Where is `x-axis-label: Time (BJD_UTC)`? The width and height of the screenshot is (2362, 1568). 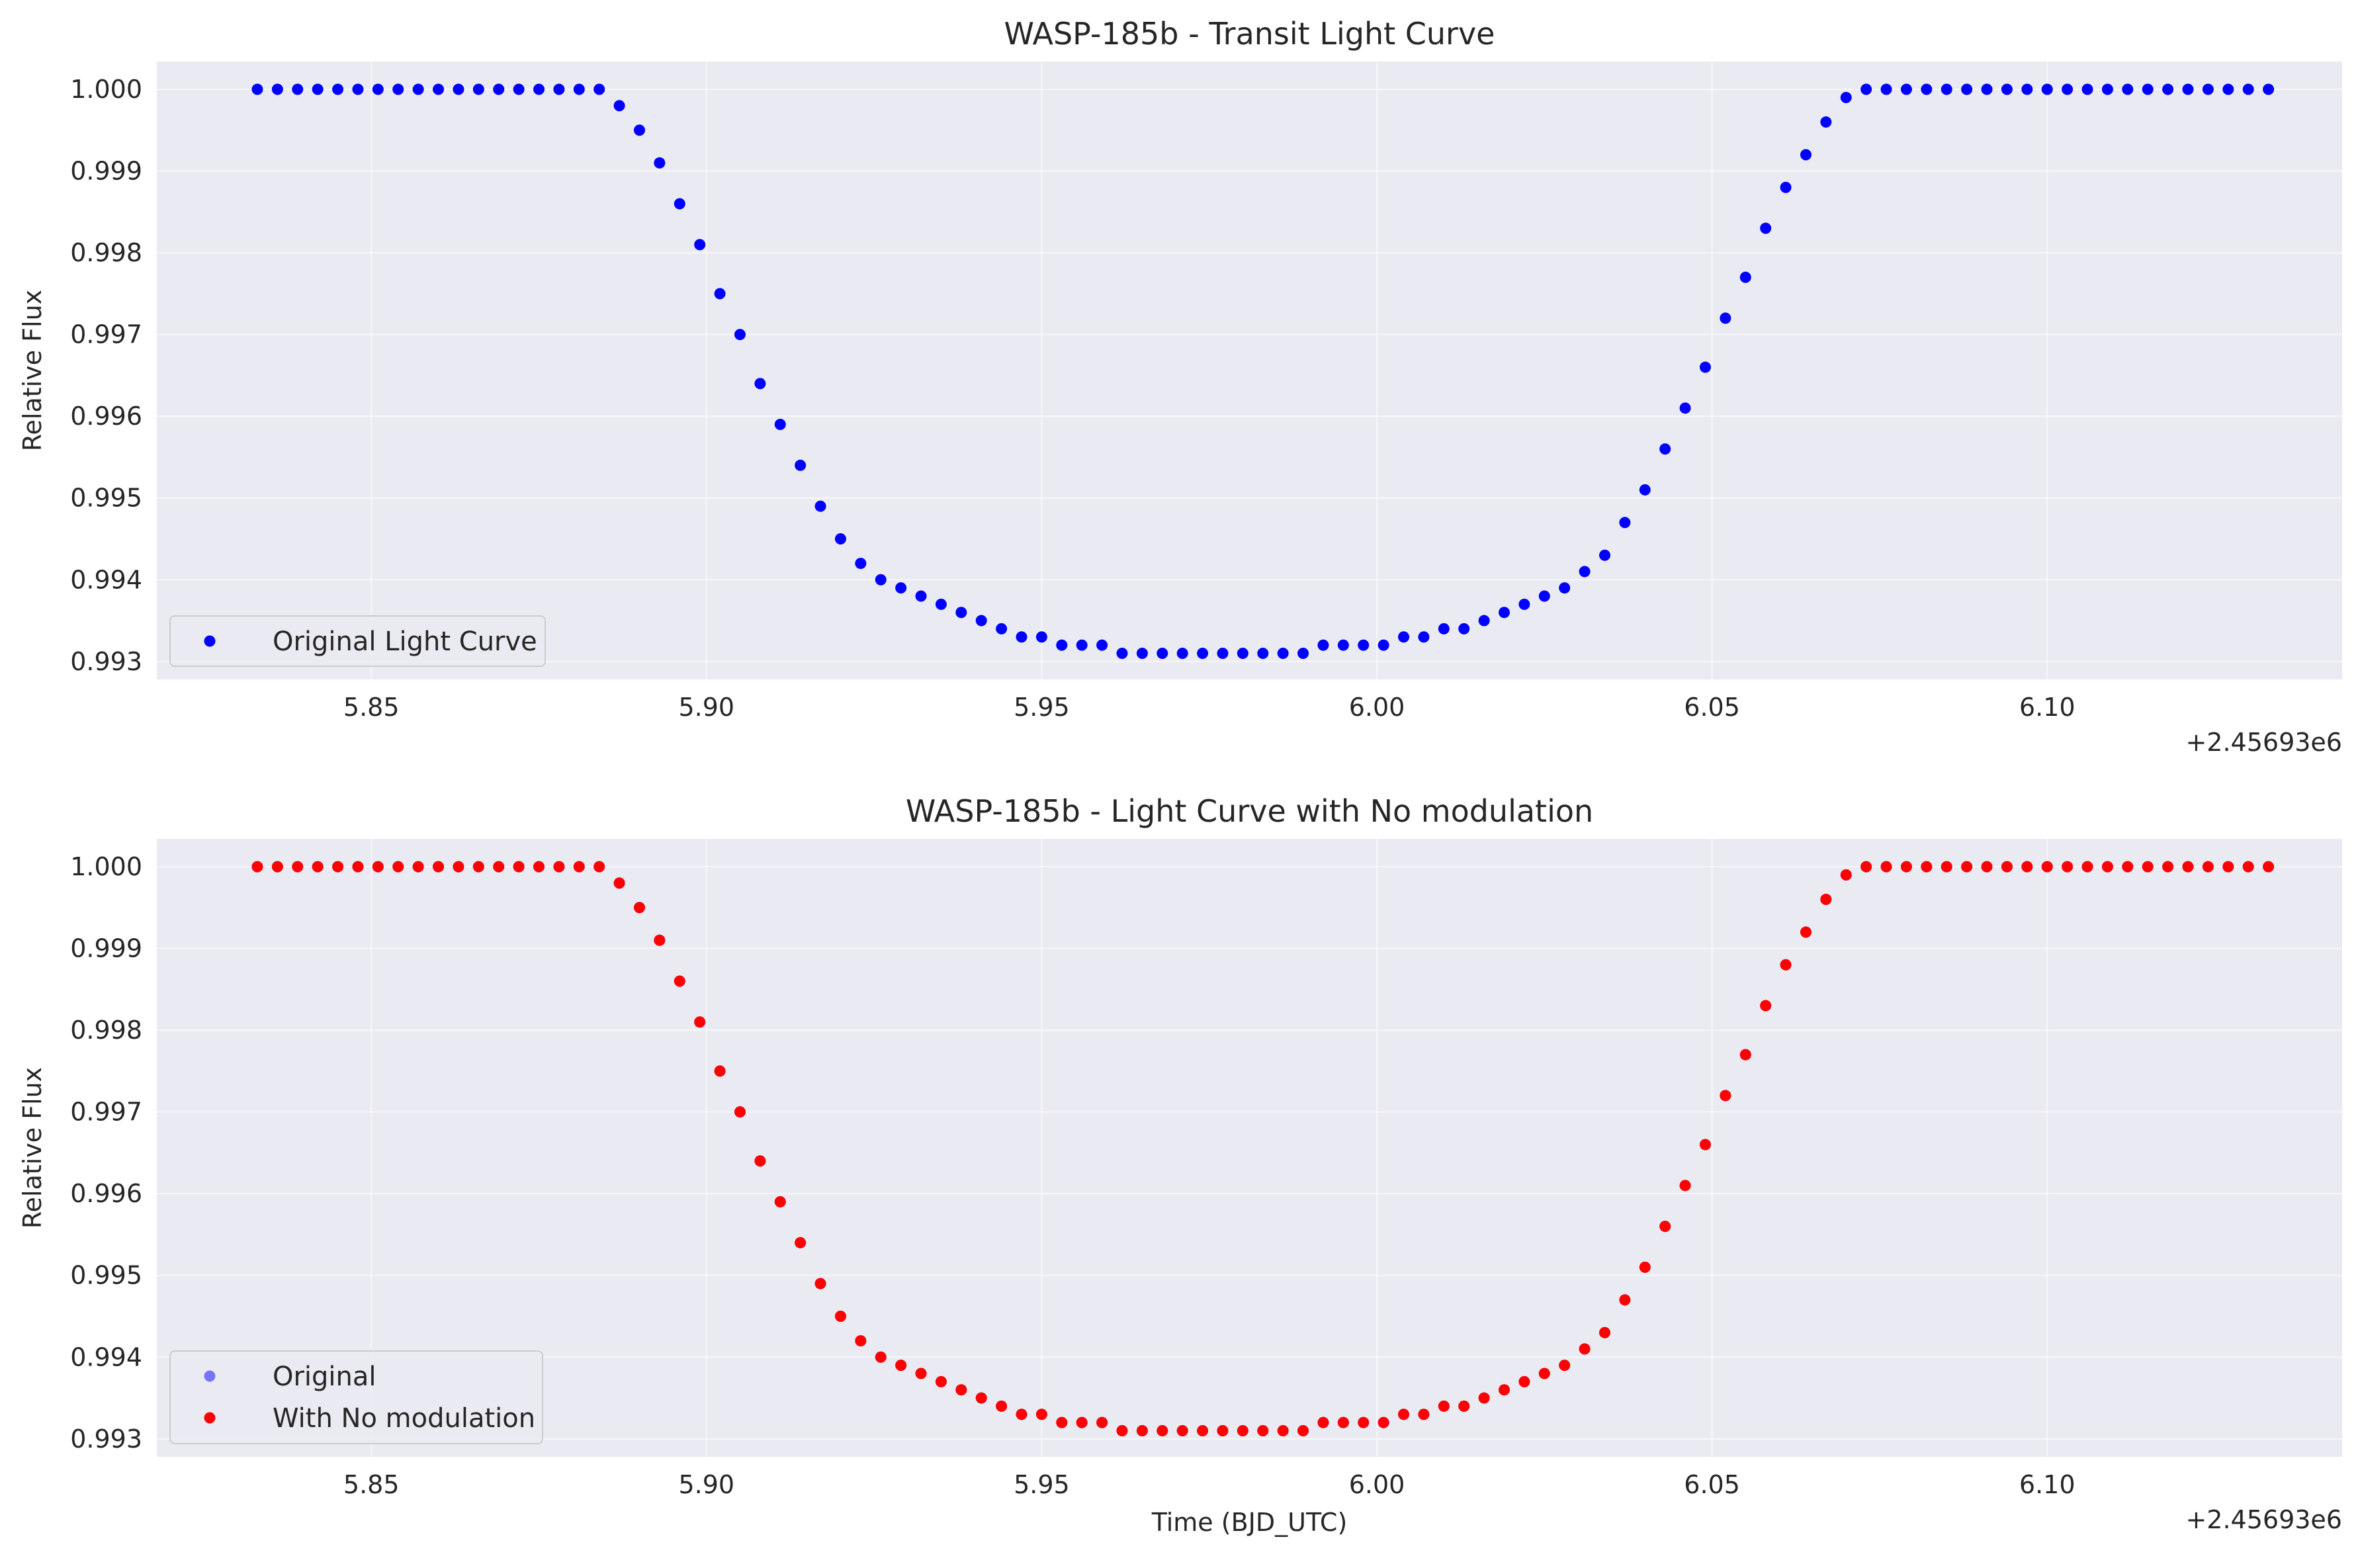 x-axis-label: Time (BJD_UTC) is located at coordinates (1249, 1522).